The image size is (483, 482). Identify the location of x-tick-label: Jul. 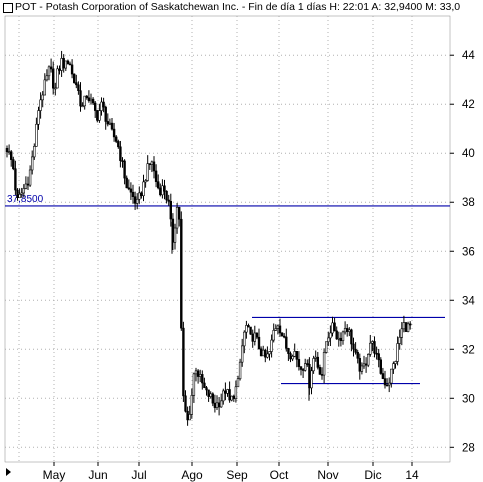
(138, 475).